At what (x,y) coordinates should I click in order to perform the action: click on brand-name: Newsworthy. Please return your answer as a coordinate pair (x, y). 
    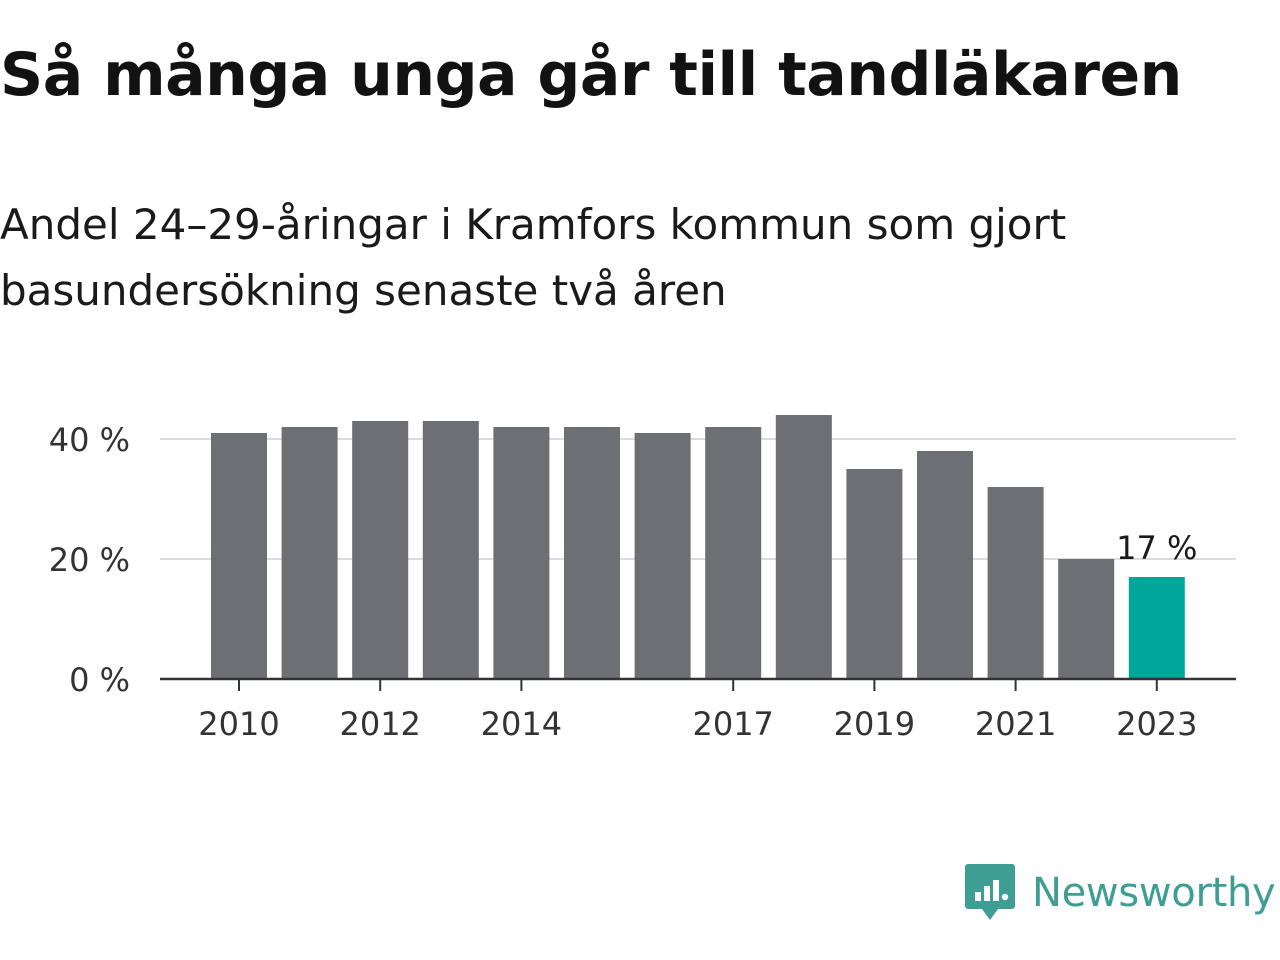
    Looking at the image, I should click on (1154, 893).